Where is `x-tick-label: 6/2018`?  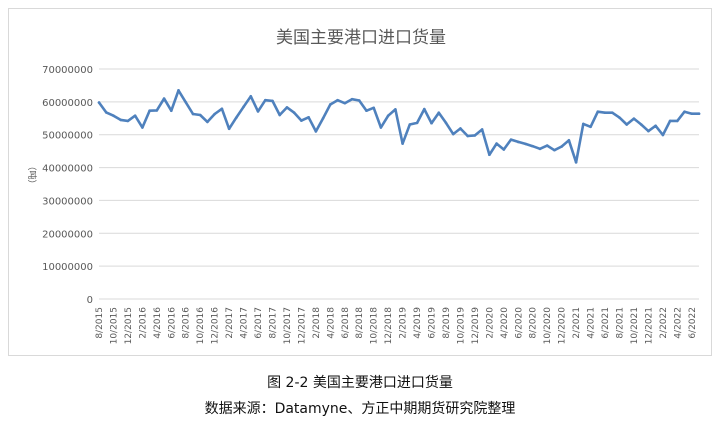 x-tick-label: 6/2018 is located at coordinates (346, 323).